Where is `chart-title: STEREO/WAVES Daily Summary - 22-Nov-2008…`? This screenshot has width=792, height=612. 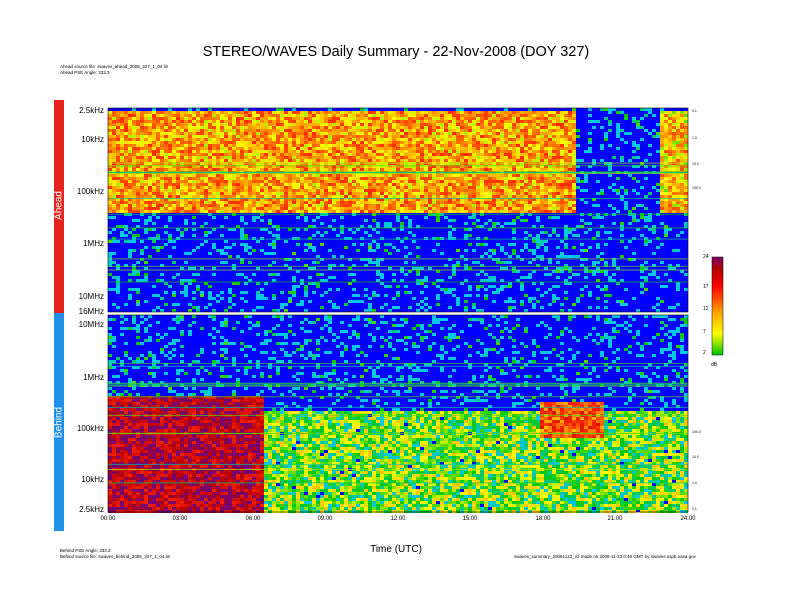
chart-title: STEREO/WAVES Daily Summary - 22-Nov-2008… is located at coordinates (396, 52).